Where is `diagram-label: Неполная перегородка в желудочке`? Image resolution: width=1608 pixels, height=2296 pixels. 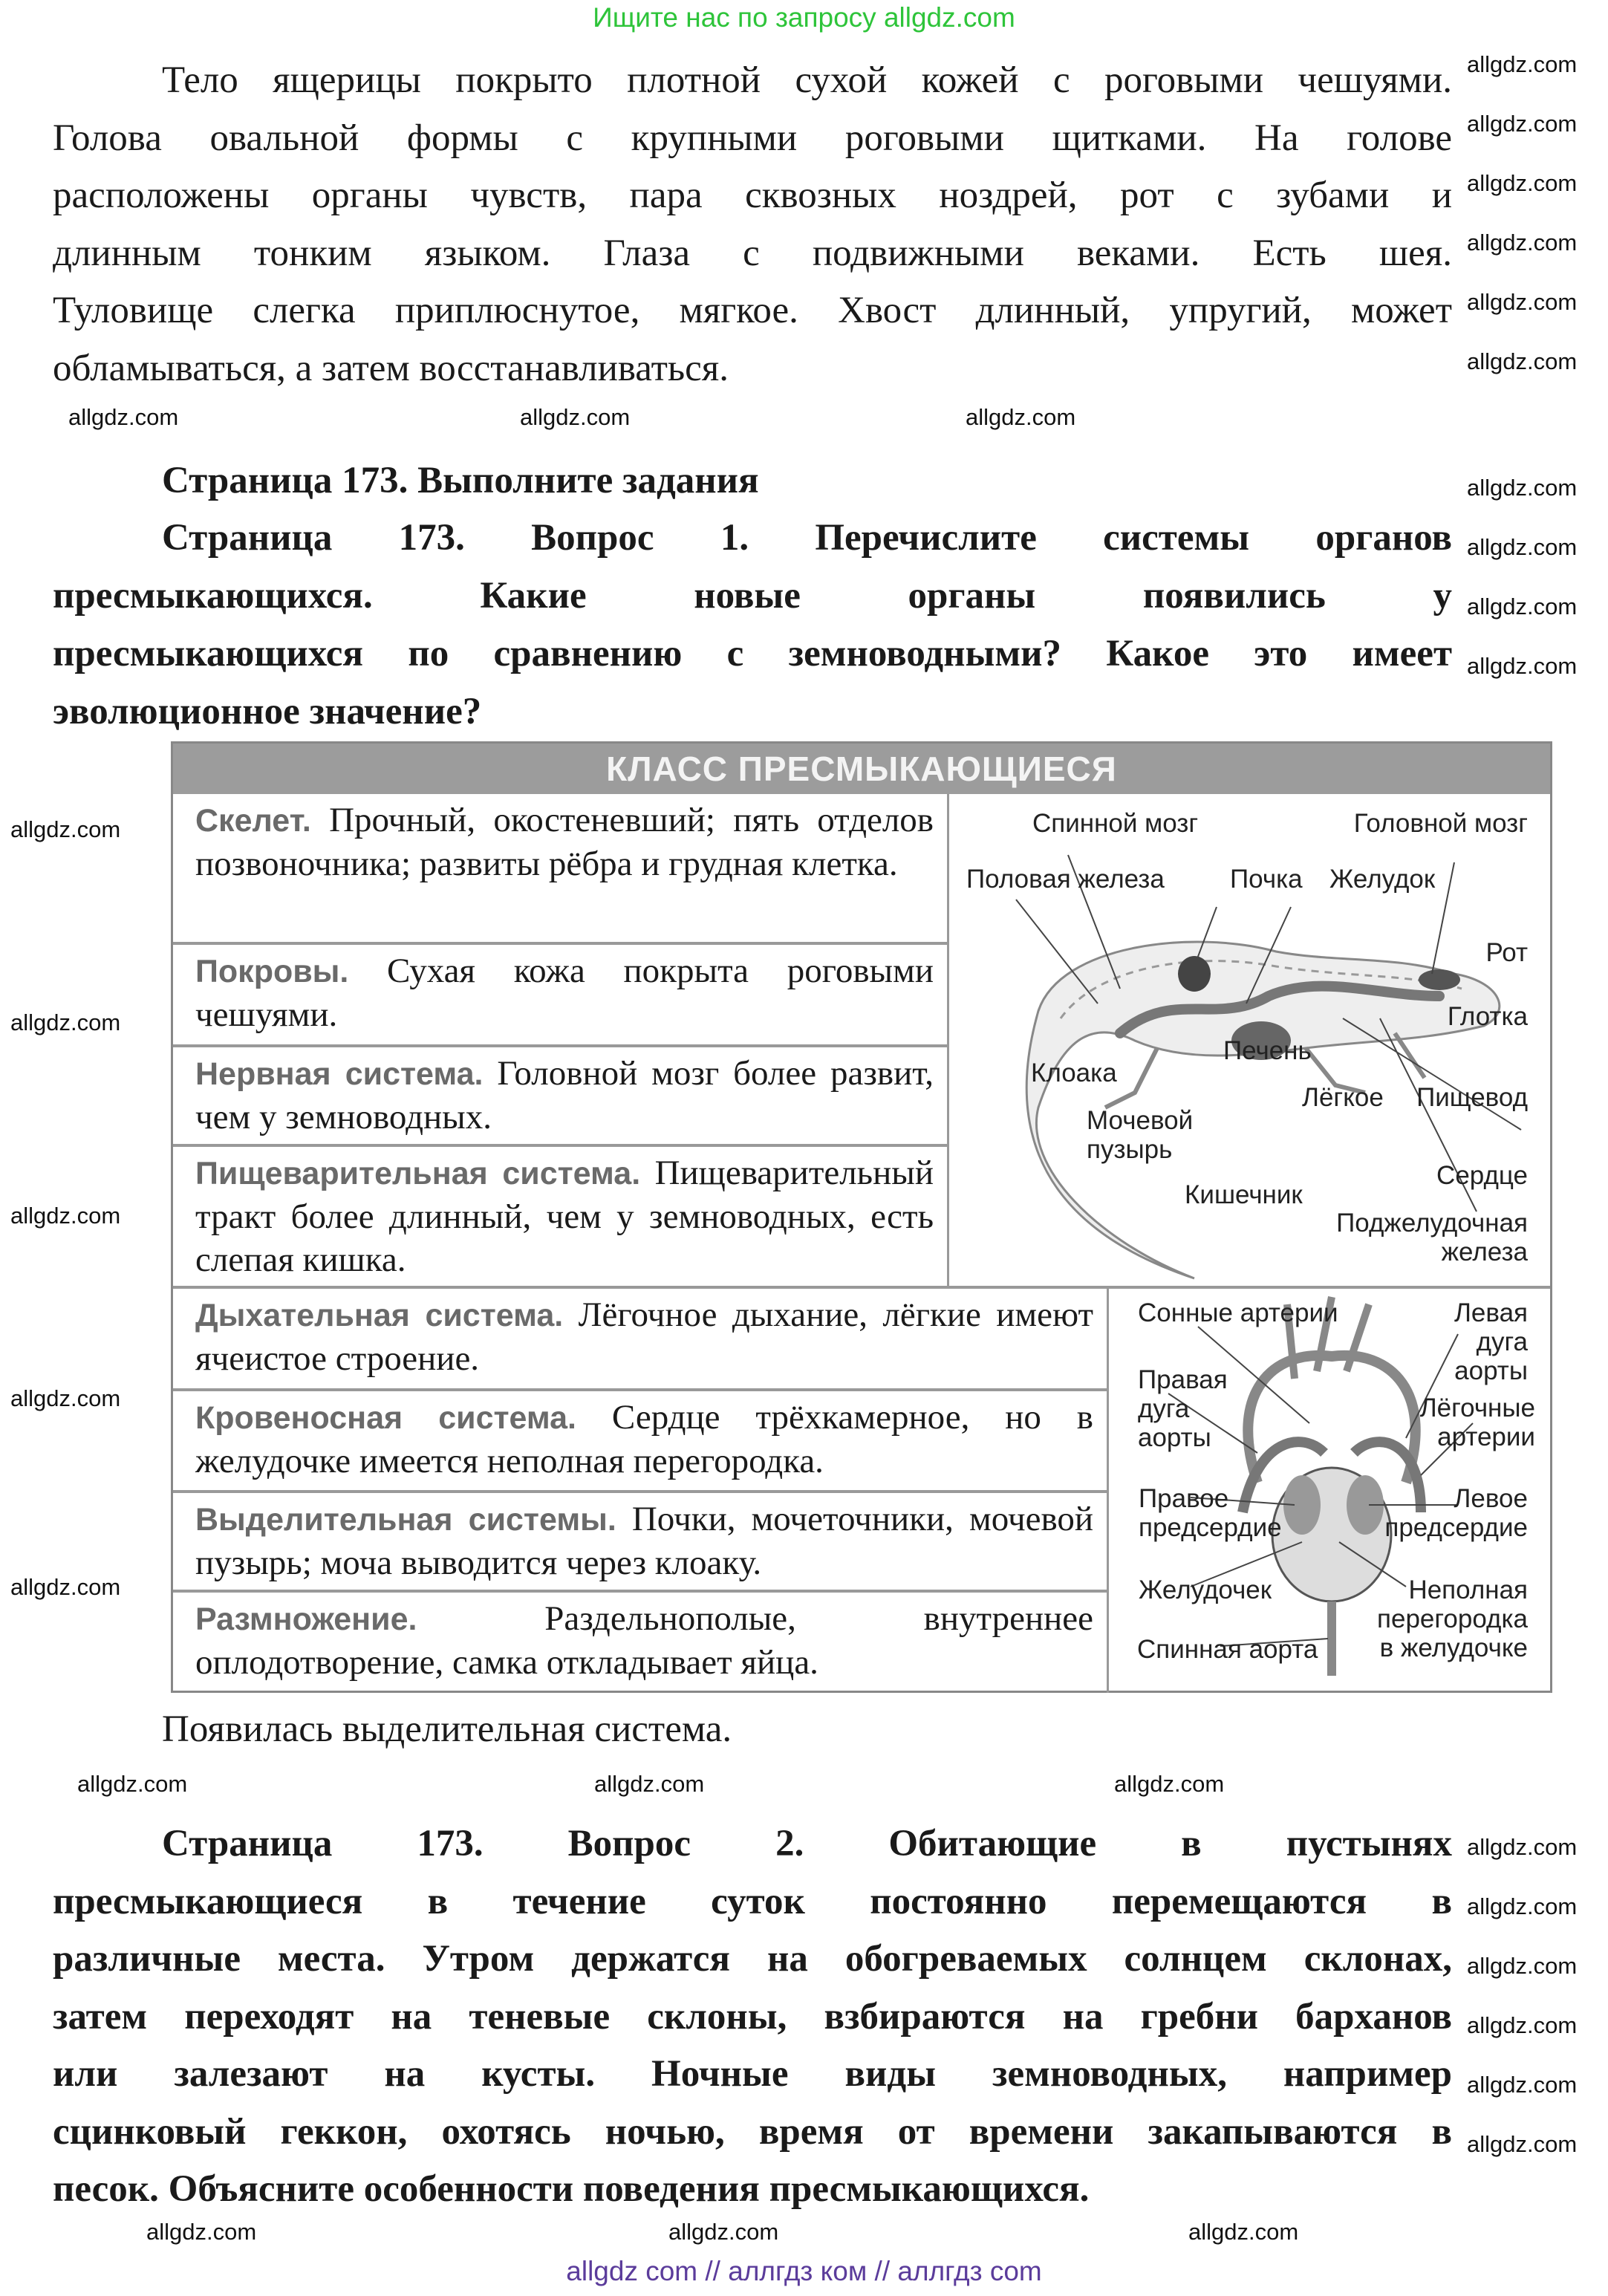 diagram-label: Неполная перегородка в желудочке is located at coordinates (1452, 1618).